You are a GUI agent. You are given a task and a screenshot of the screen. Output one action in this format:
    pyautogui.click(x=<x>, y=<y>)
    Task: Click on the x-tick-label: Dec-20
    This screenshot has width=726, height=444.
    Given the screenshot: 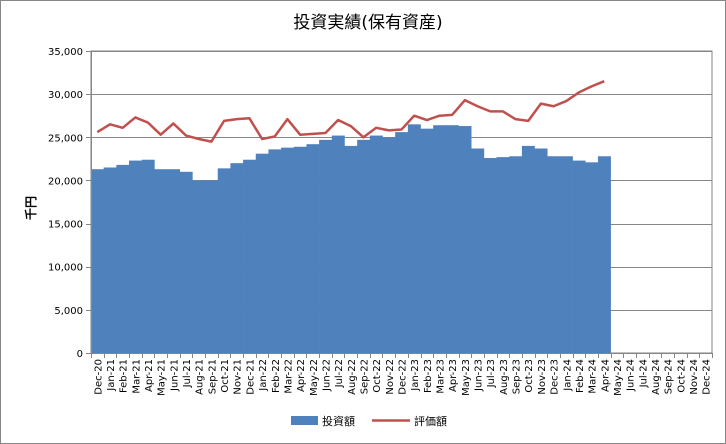 What is the action you would take?
    pyautogui.click(x=98, y=377)
    